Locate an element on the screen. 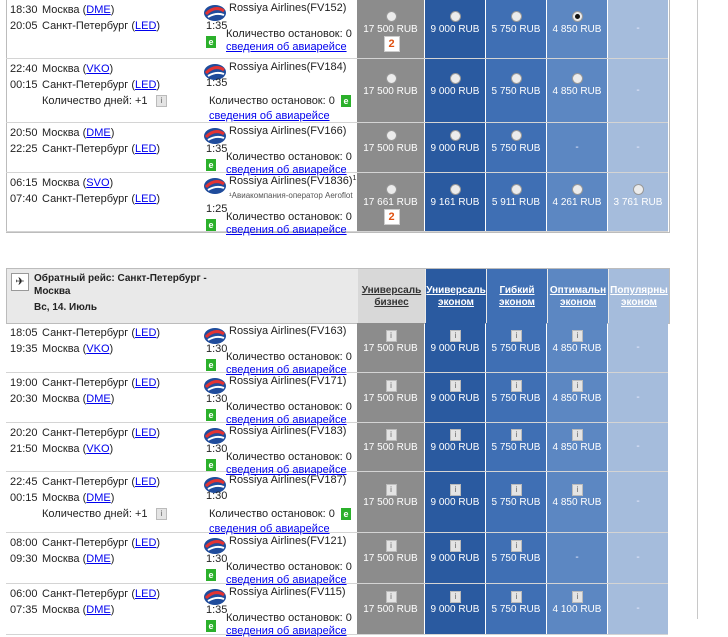  fare-column-header-0: Универсаль бизнес is located at coordinates (391, 296).